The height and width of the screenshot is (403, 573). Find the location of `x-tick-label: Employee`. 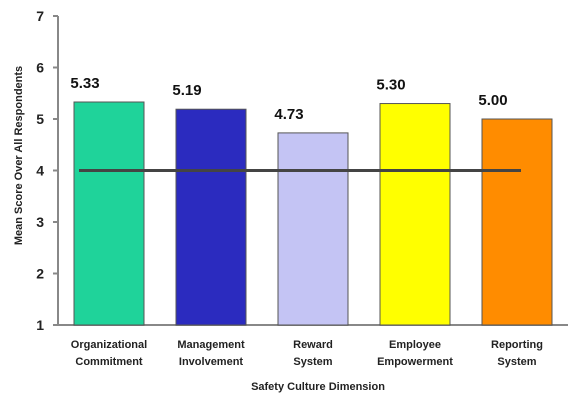

x-tick-label: Employee is located at coordinates (415, 345).